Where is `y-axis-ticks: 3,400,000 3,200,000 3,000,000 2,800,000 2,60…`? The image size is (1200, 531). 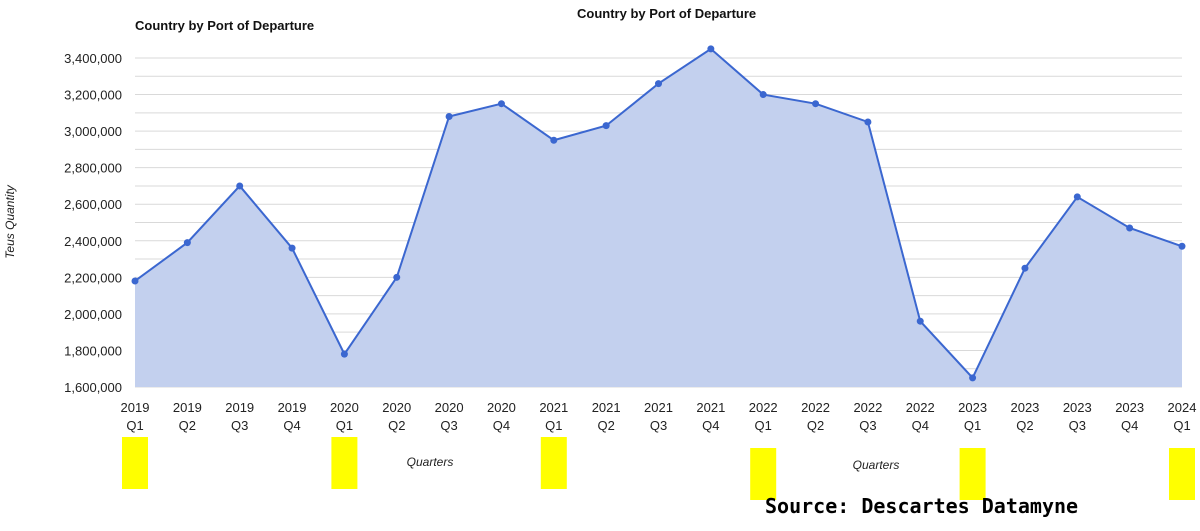 y-axis-ticks: 3,400,000 3,200,000 3,000,000 2,800,000 2,60… is located at coordinates (93, 223).